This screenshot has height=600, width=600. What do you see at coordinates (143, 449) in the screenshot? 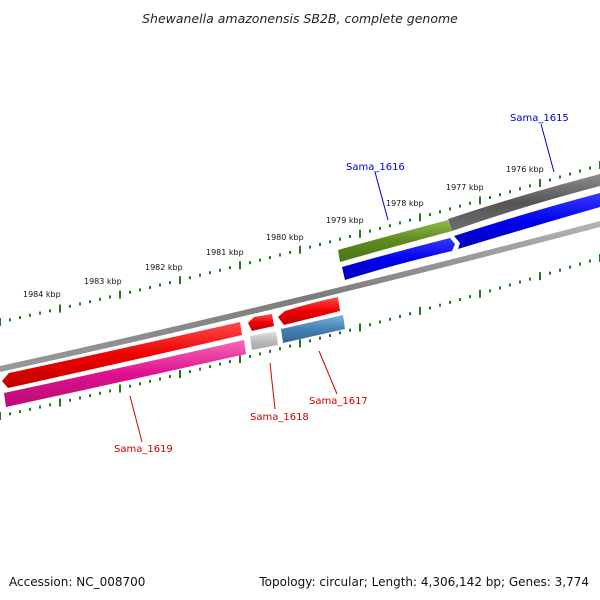
I see `gene-label-sama-1619: Sama_1619` at bounding box center [143, 449].